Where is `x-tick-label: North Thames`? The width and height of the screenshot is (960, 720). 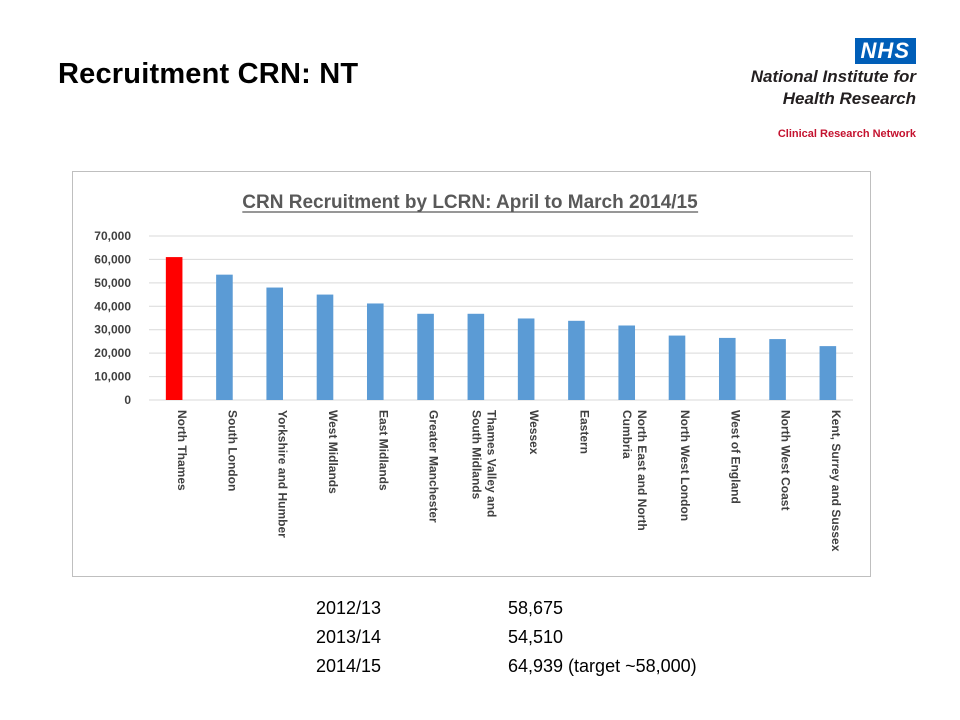 x-tick-label: North Thames is located at coordinates (182, 450).